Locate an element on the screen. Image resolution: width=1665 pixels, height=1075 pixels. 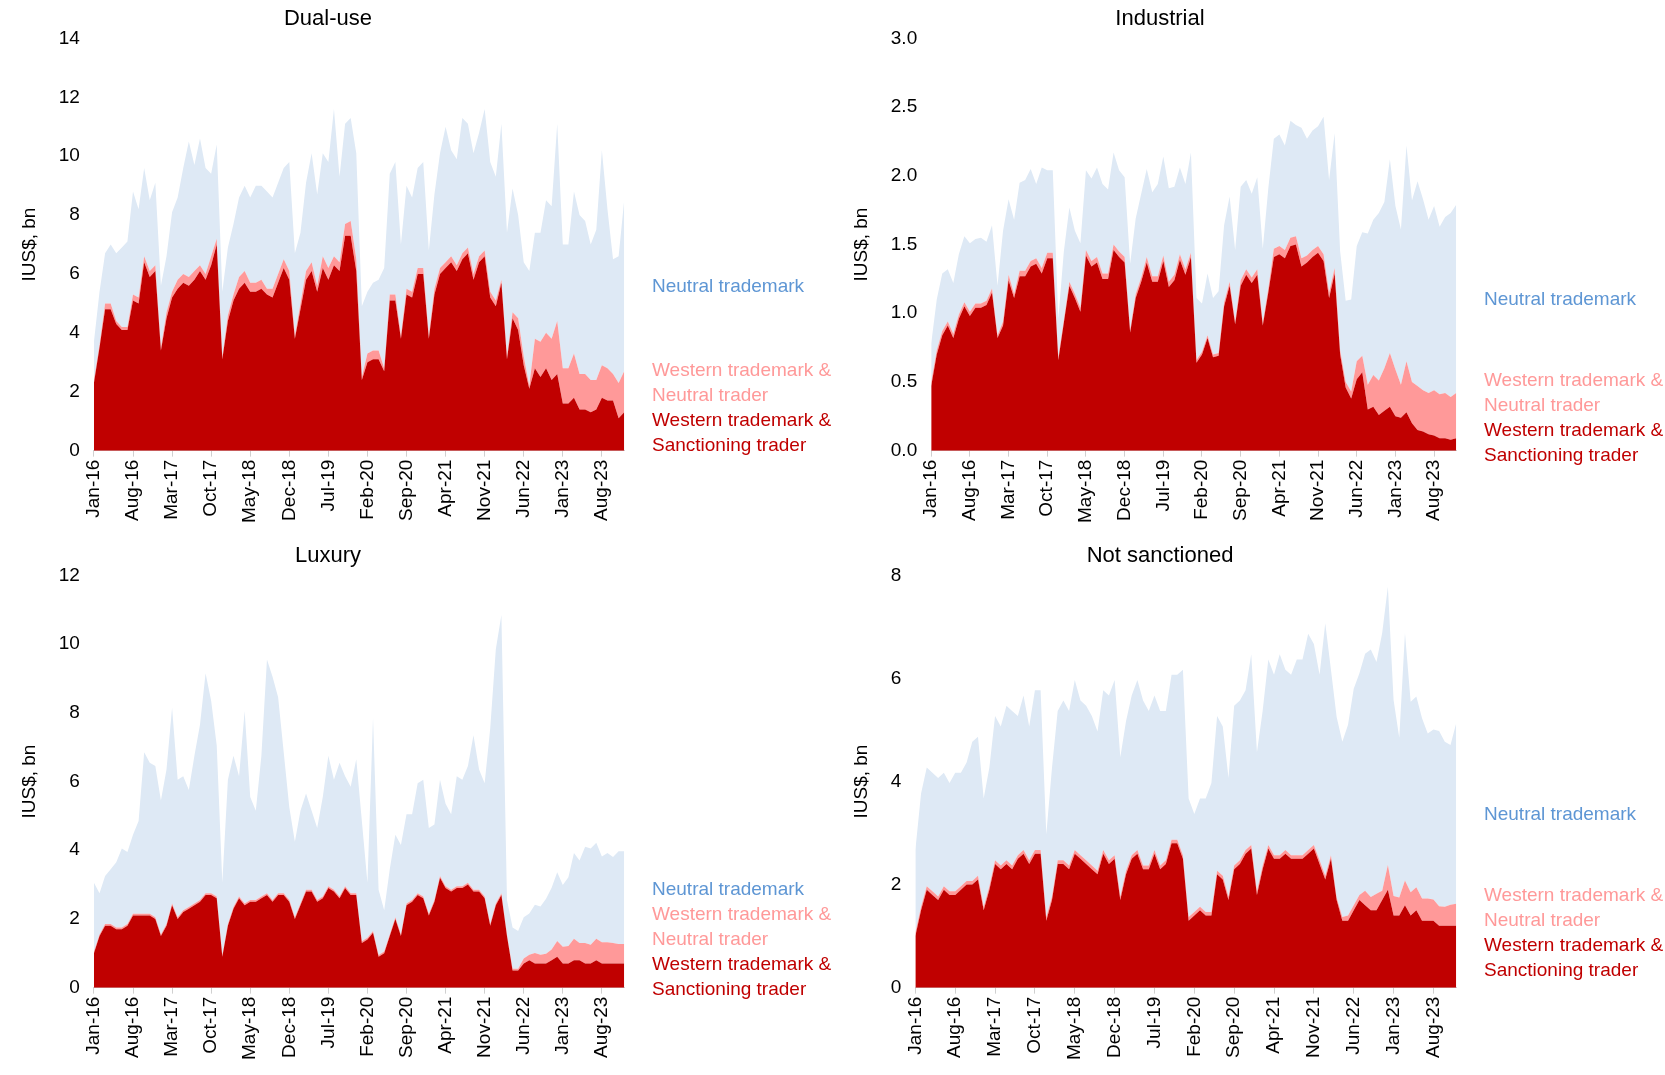
y-tick-label: 0.0 is located at coordinates (904, 449).